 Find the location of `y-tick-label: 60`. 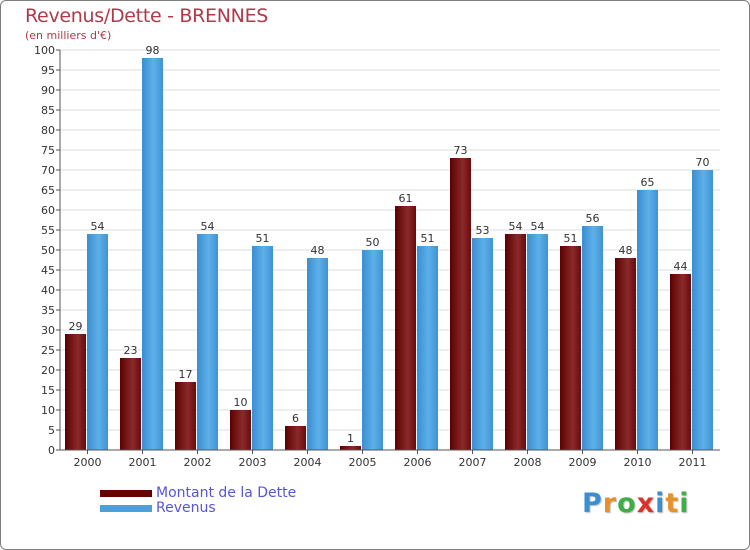

y-tick-label: 60 is located at coordinates (48, 210).